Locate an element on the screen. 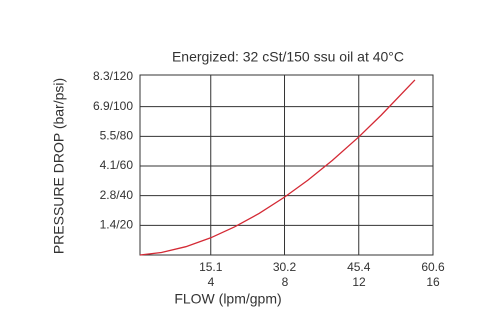 Image resolution: width=478 pixels, height=330 pixels. x2-tick-label: 8 is located at coordinates (285, 282).